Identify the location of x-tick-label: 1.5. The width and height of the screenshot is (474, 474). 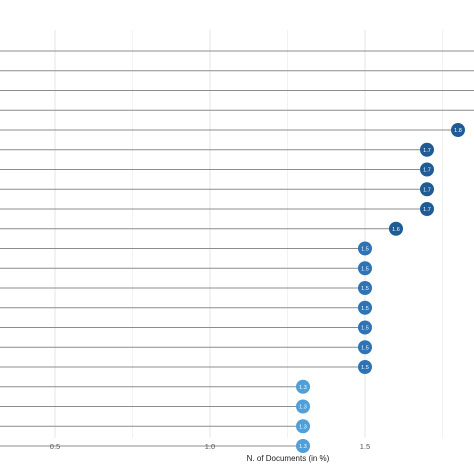
(365, 446).